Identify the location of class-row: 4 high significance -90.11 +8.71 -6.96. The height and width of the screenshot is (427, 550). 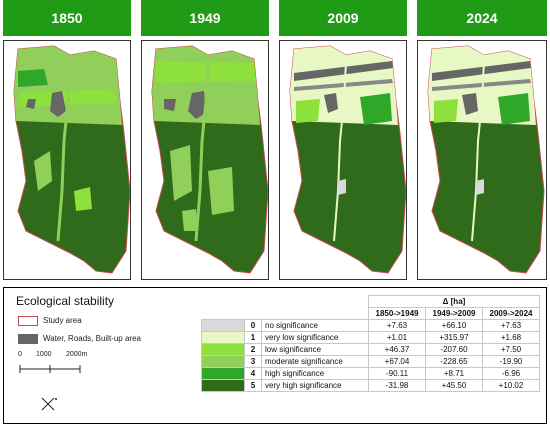
(370, 373).